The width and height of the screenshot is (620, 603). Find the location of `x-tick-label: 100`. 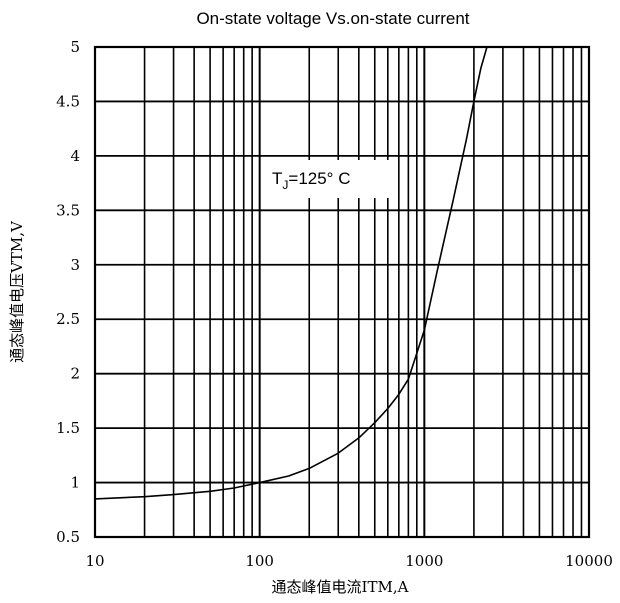

x-tick-label: 100 is located at coordinates (259, 561).